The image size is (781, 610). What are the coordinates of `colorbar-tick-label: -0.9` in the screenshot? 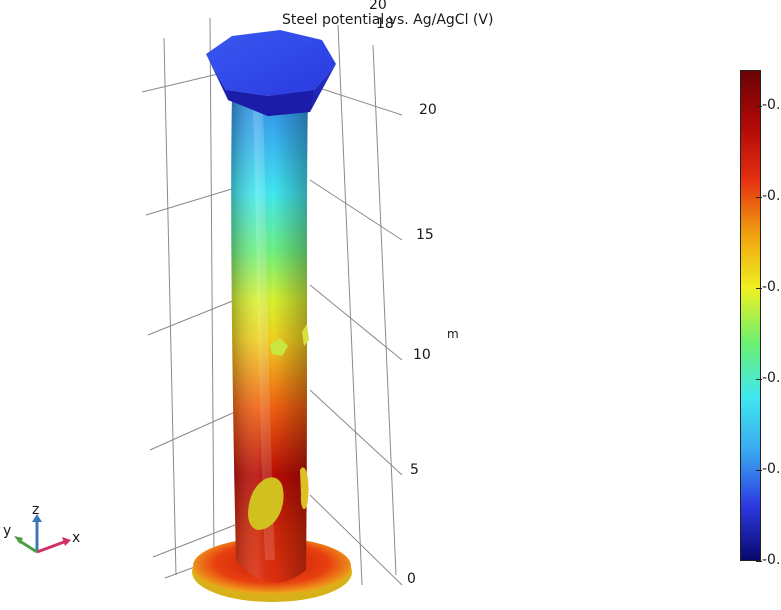 It's located at (771, 560).